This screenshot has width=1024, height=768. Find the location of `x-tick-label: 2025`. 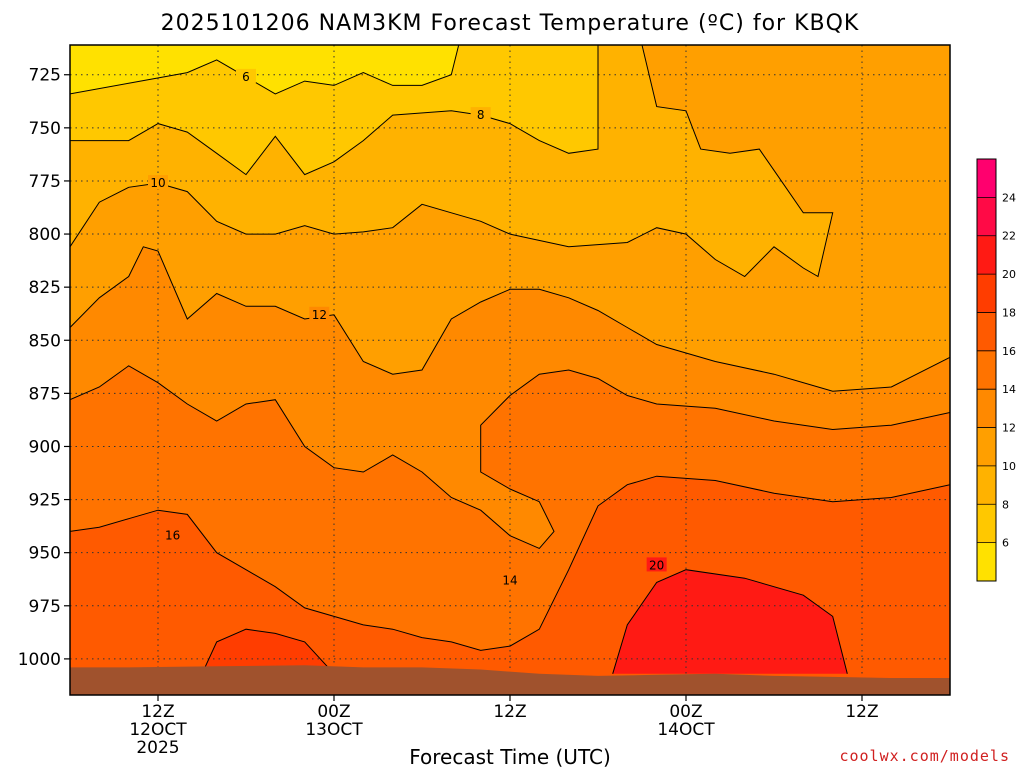

x-tick-label: 2025 is located at coordinates (157, 748).